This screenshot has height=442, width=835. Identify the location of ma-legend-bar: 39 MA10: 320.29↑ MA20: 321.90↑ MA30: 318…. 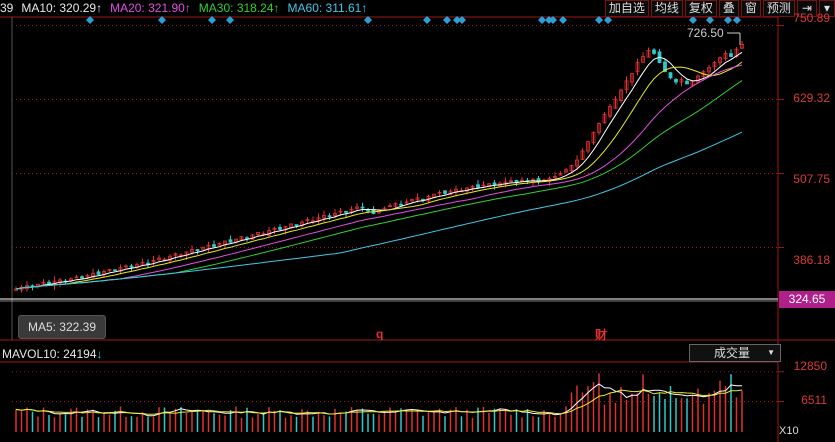
(183, 8).